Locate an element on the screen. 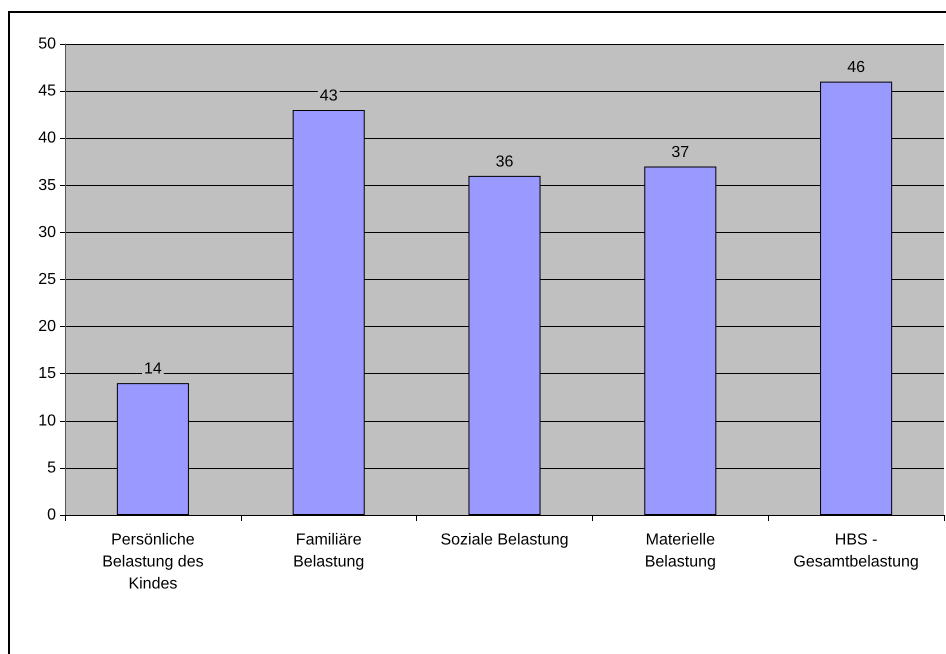 This screenshot has height=654, width=946. y-tick-label: 45 is located at coordinates (47, 91).